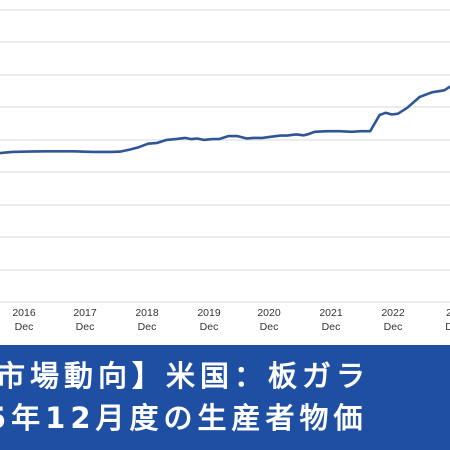 The image size is (450, 450). What do you see at coordinates (85, 313) in the screenshot?
I see `x-tick-year-1: 2017` at bounding box center [85, 313].